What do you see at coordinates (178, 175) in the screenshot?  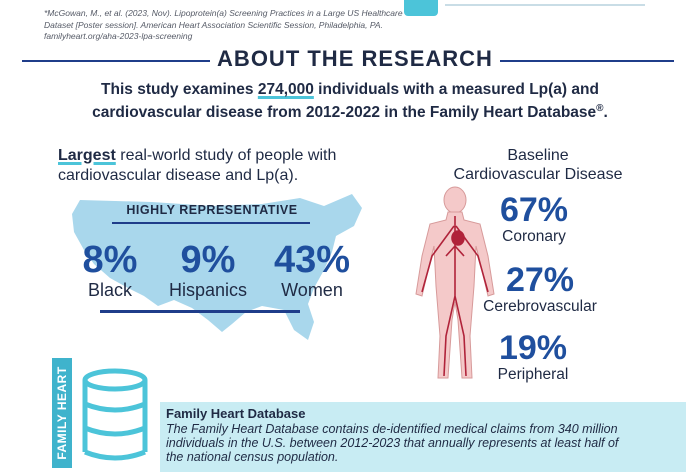 I see `largest-line2: cardiovascular disease and Lp(a).` at bounding box center [178, 175].